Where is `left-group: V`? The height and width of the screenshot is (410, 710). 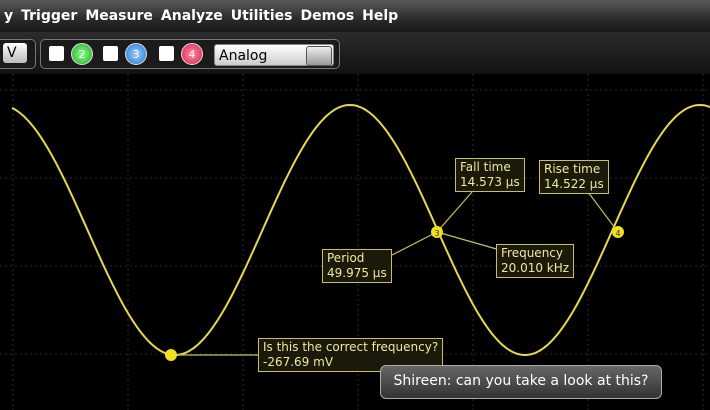 left-group: V is located at coordinates (18, 54).